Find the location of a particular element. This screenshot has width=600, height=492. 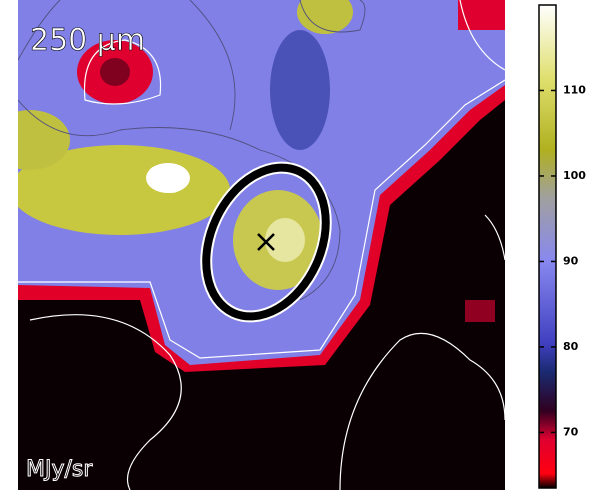

colorbar is located at coordinates (547, 246).